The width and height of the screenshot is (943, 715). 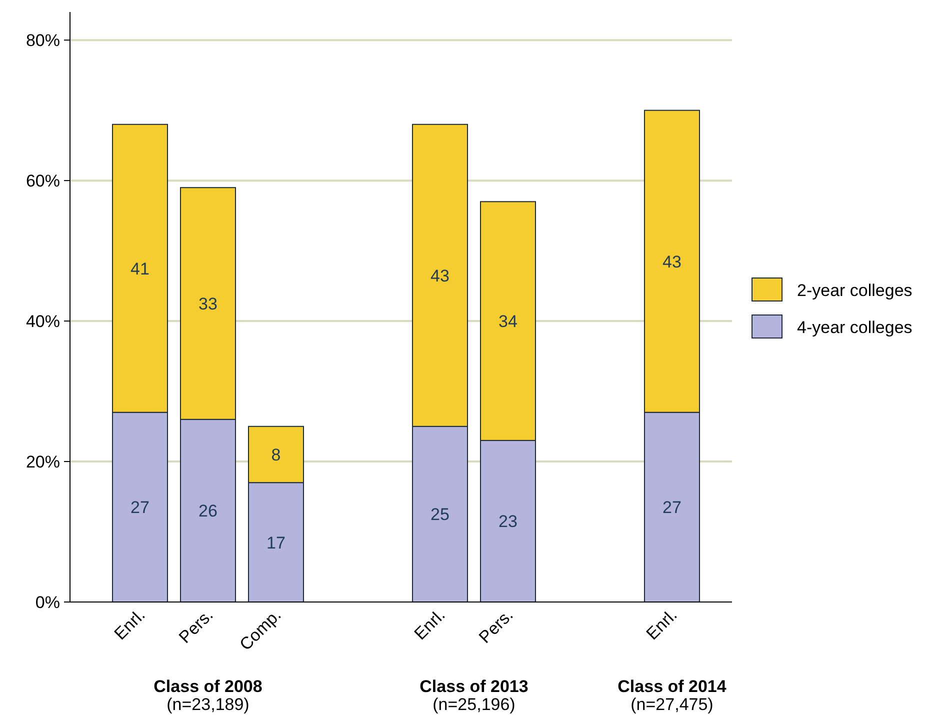 What do you see at coordinates (208, 686) in the screenshot?
I see `text: Class of 2008` at bounding box center [208, 686].